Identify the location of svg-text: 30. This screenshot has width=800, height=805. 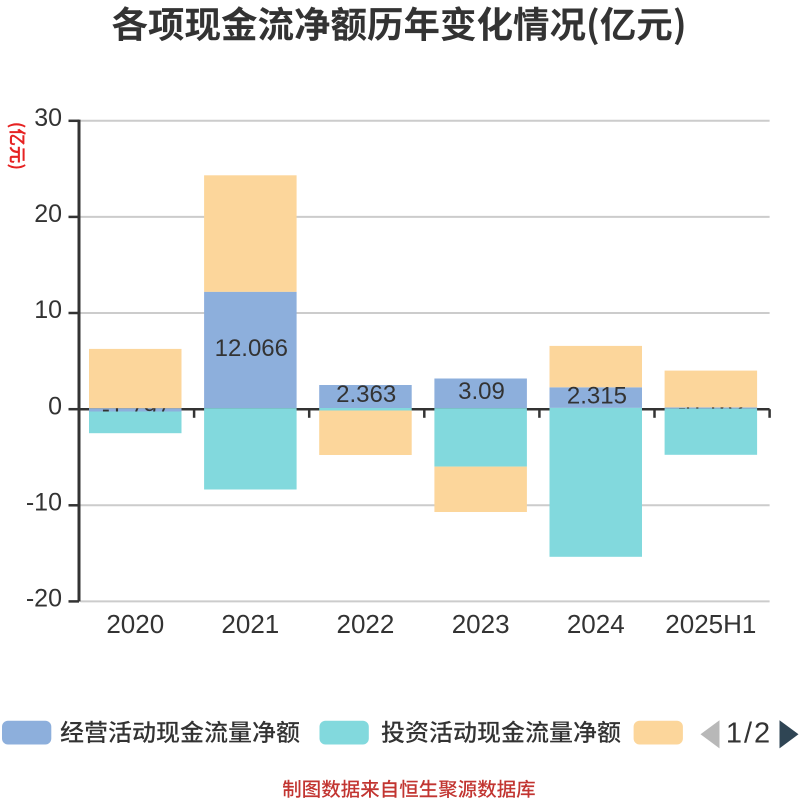
(48, 118).